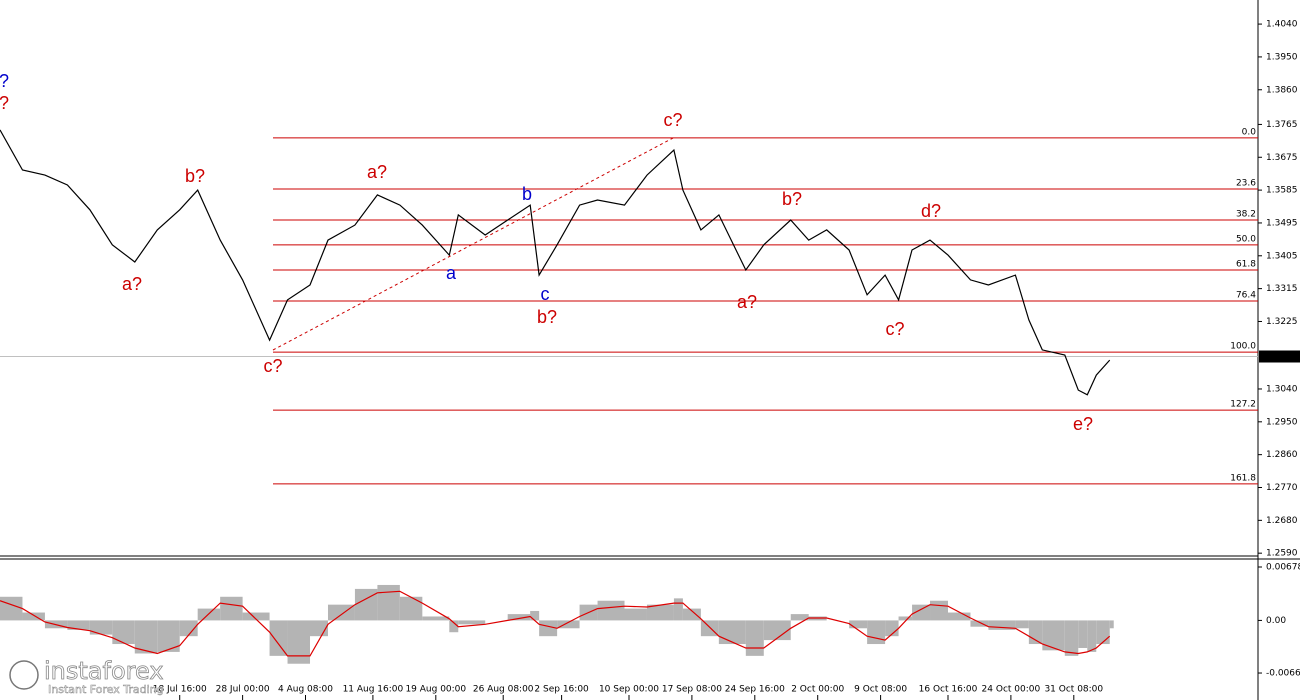 The image size is (1300, 700). Describe the element at coordinates (1283, 674) in the screenshot. I see `y-tick-label: -0.00668` at that location.